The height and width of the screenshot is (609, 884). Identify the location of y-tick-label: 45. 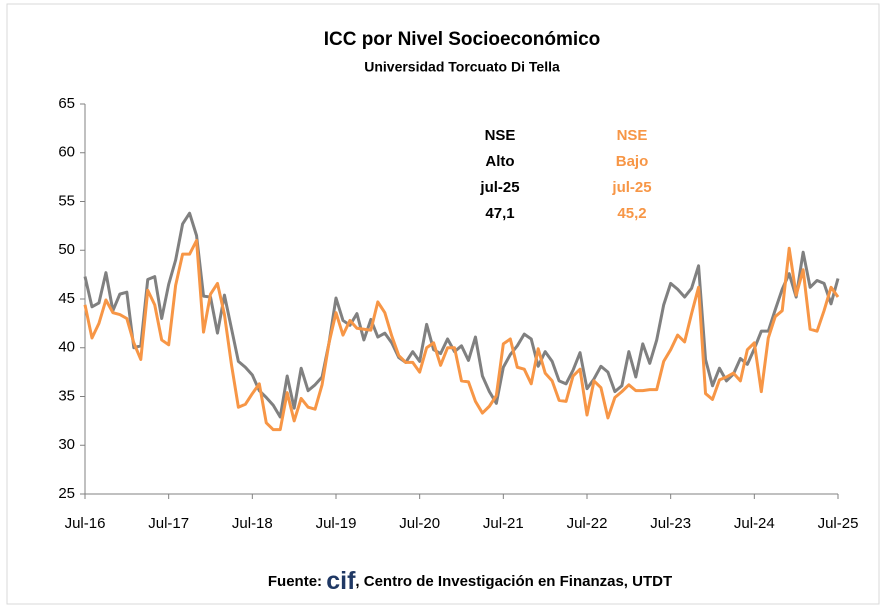
(66, 298).